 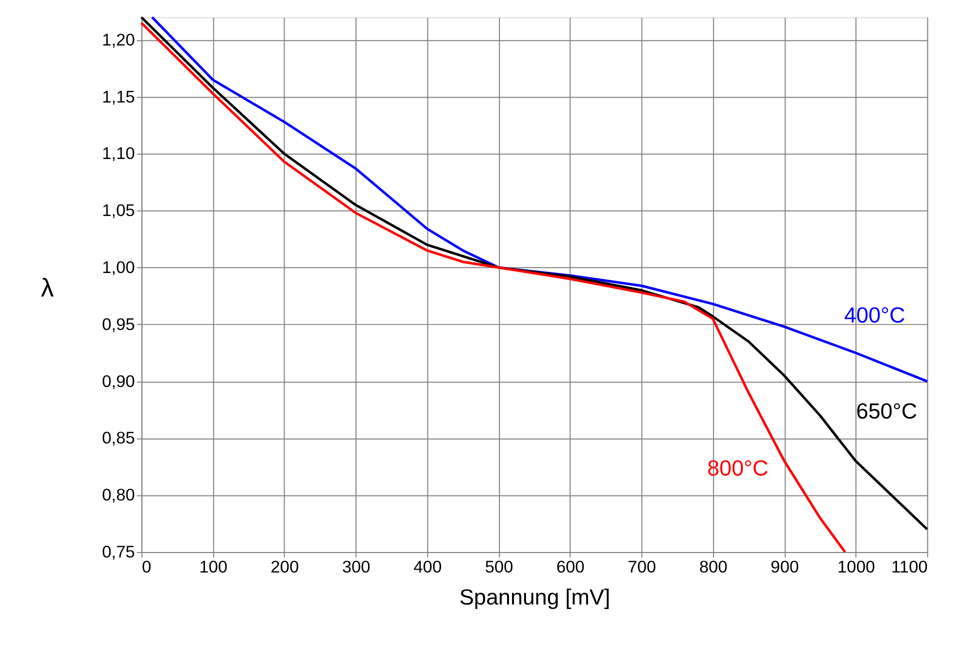 I want to click on x-tick-label: 900, so click(x=784, y=566).